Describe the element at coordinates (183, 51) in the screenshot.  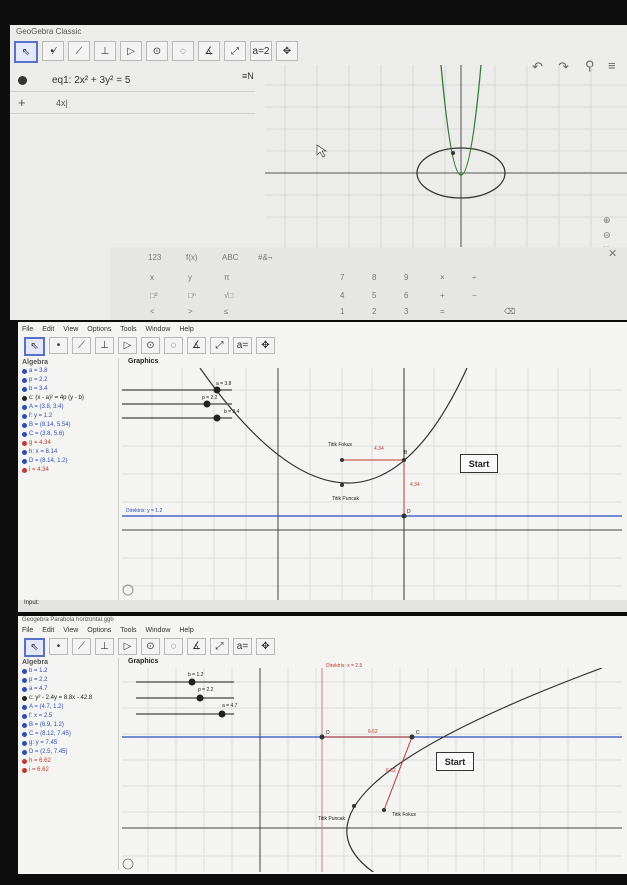
I see `ellipse-tool-icon: ◌` at that location.